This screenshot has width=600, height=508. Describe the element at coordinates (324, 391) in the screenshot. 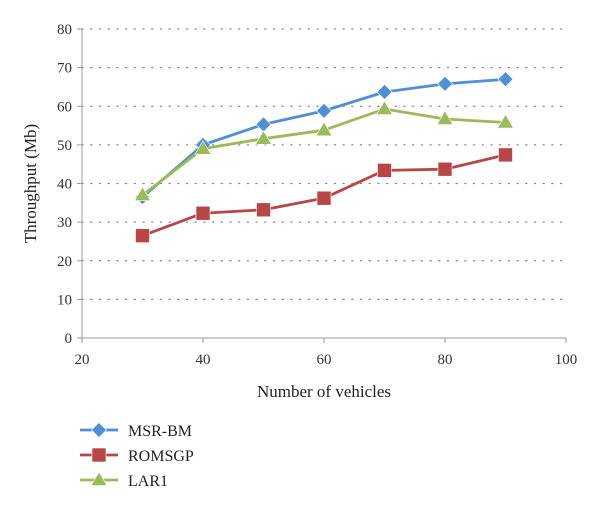

I see `x-axis-label: Number of vehicles` at that location.